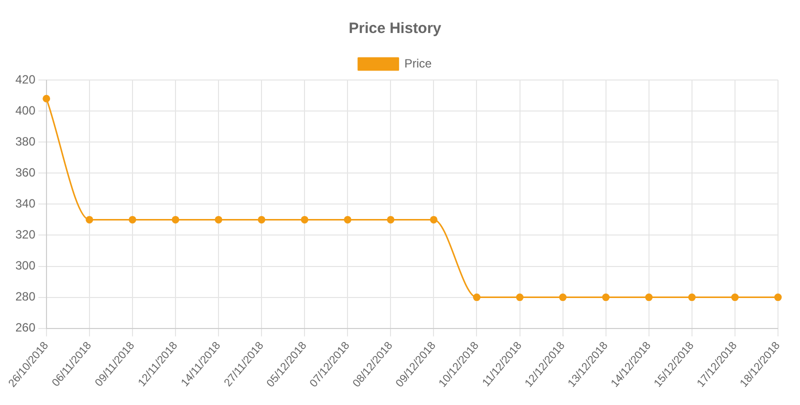  Describe the element at coordinates (25, 265) in the screenshot. I see `y-tick-label: 300` at that location.